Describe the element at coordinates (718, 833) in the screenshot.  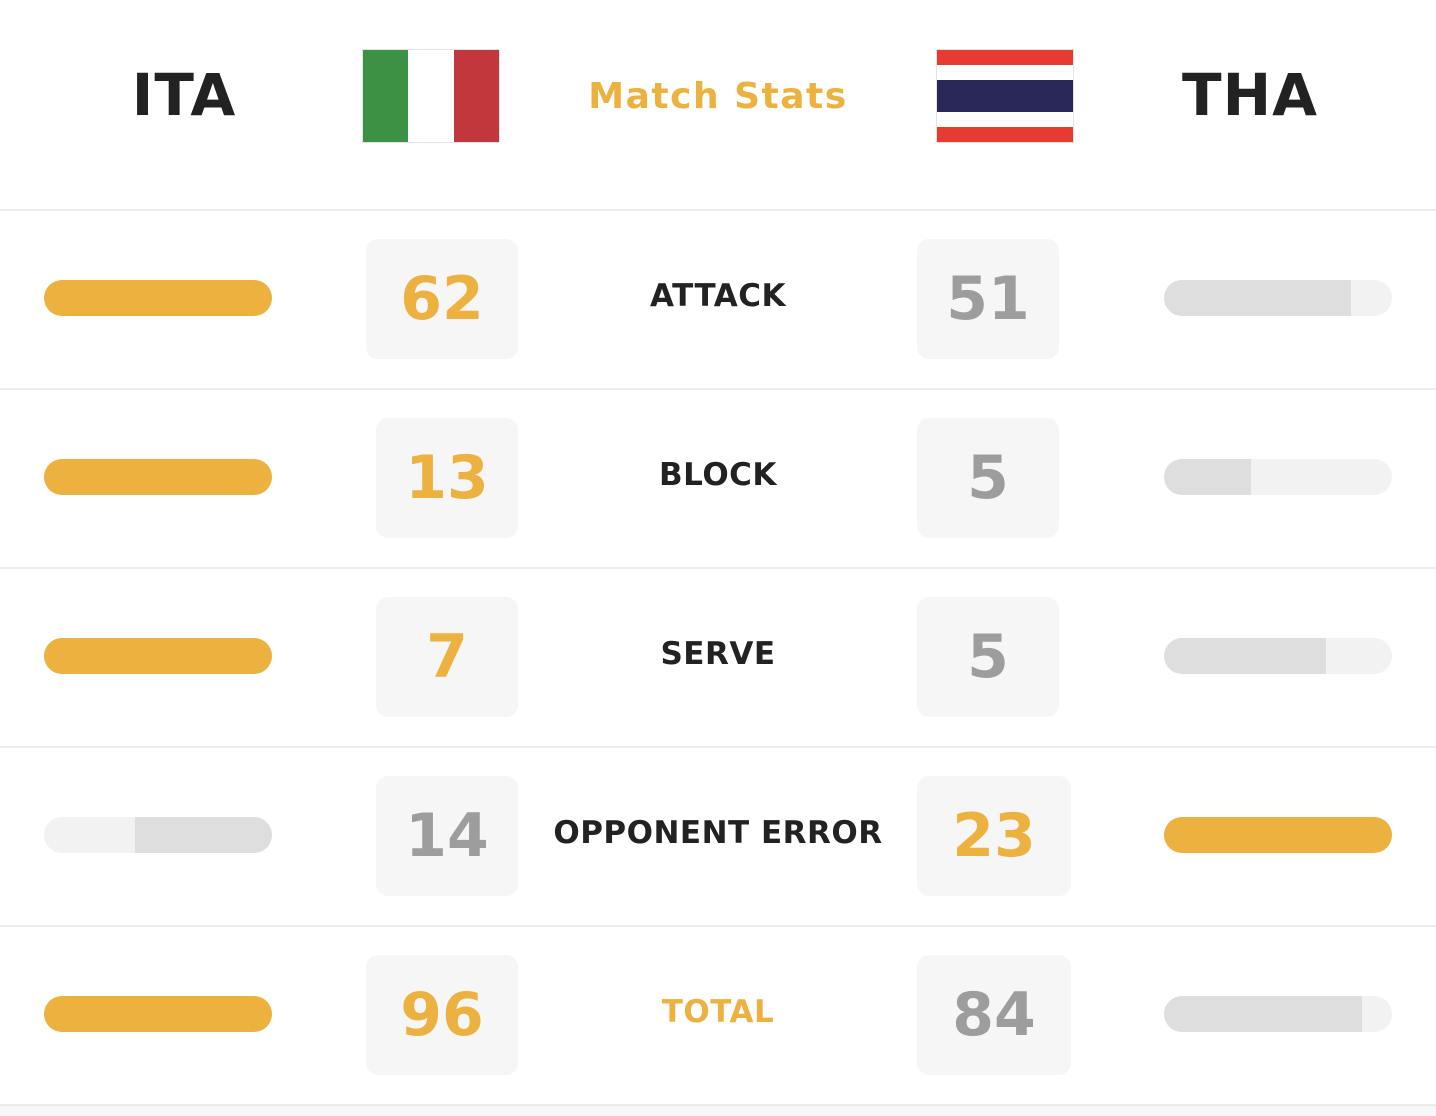
I see `stat-label: OPPONENT ERROR` at that location.